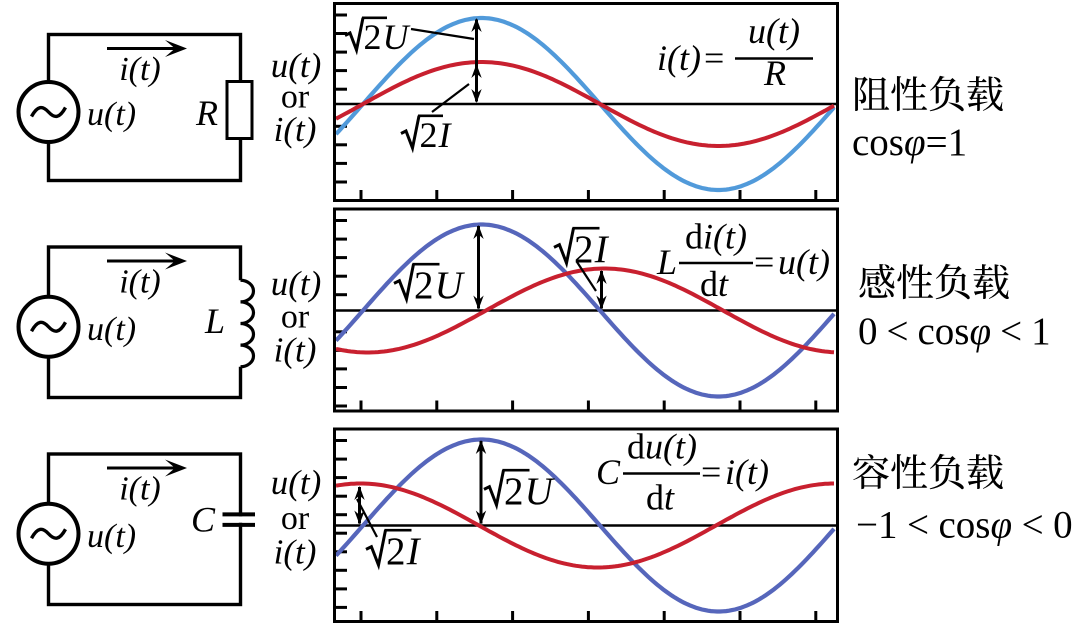 The height and width of the screenshot is (635, 1080). Describe the element at coordinates (909, 142) in the screenshot. I see `svg-text: cosφ=1` at that location.